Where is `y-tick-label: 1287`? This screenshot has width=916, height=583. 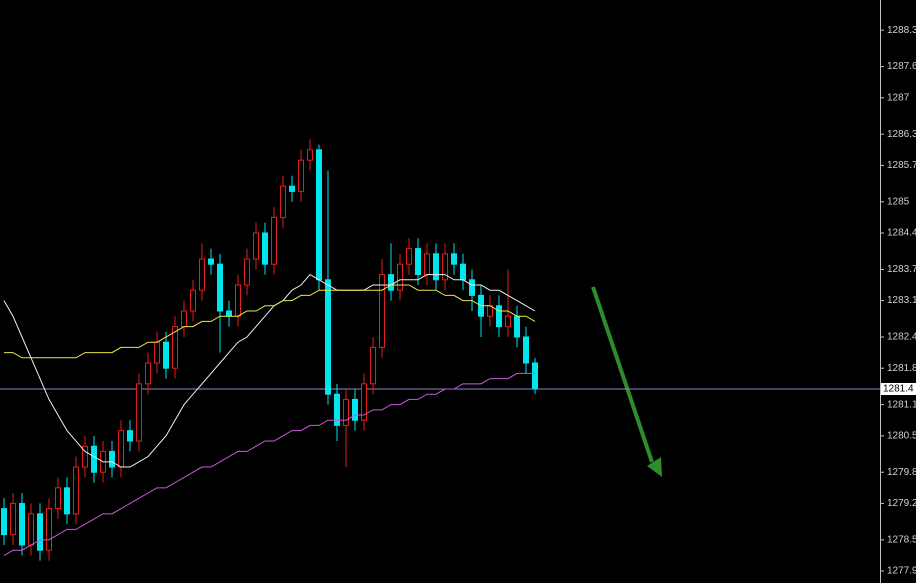
y-tick-label: 1287 is located at coordinates (898, 97).